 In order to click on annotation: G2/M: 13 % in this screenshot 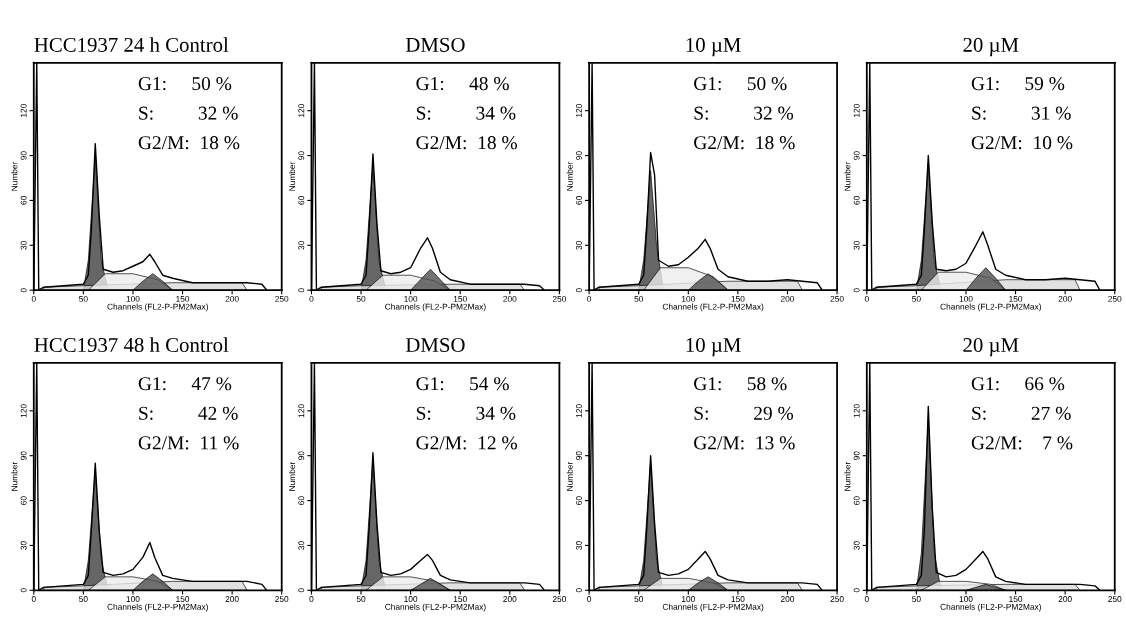, I will do `click(744, 443)`.